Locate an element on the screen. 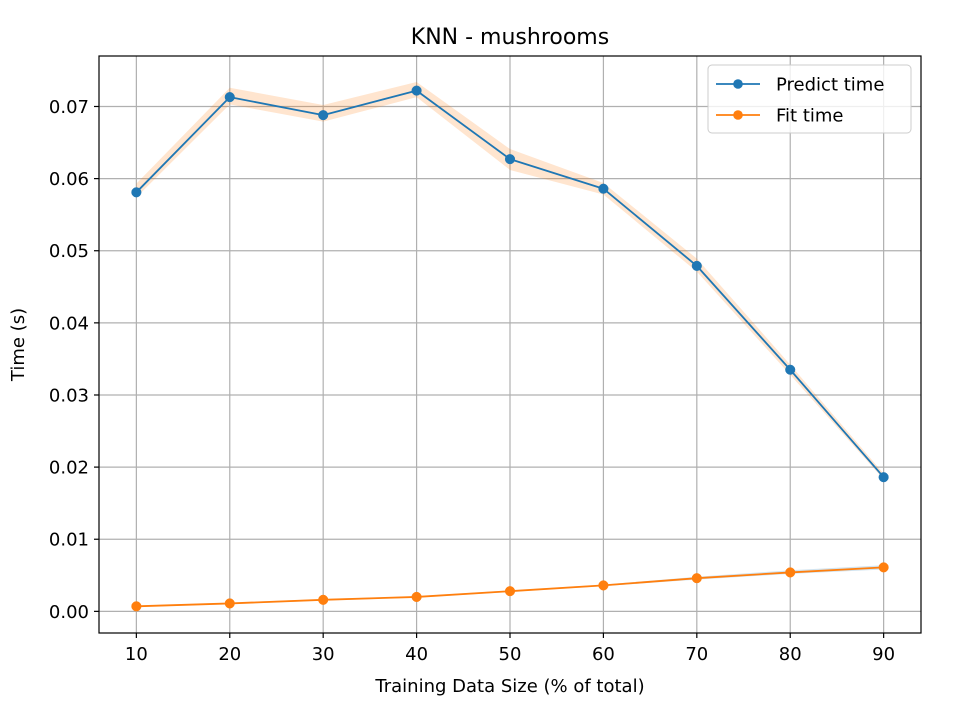 The image size is (960, 720). y-tick-label: 0.02 is located at coordinates (69, 468).